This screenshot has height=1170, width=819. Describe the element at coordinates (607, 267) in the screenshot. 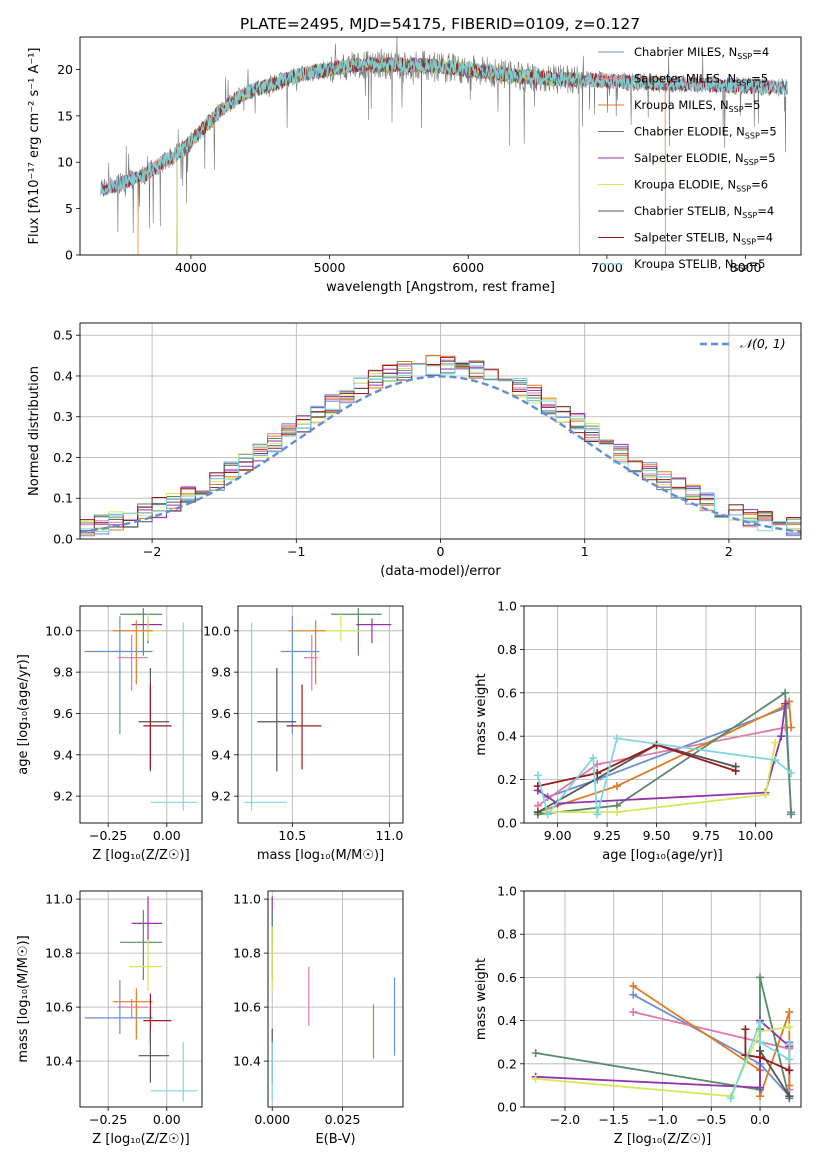

I see `x-tick-label: 7000` at that location.